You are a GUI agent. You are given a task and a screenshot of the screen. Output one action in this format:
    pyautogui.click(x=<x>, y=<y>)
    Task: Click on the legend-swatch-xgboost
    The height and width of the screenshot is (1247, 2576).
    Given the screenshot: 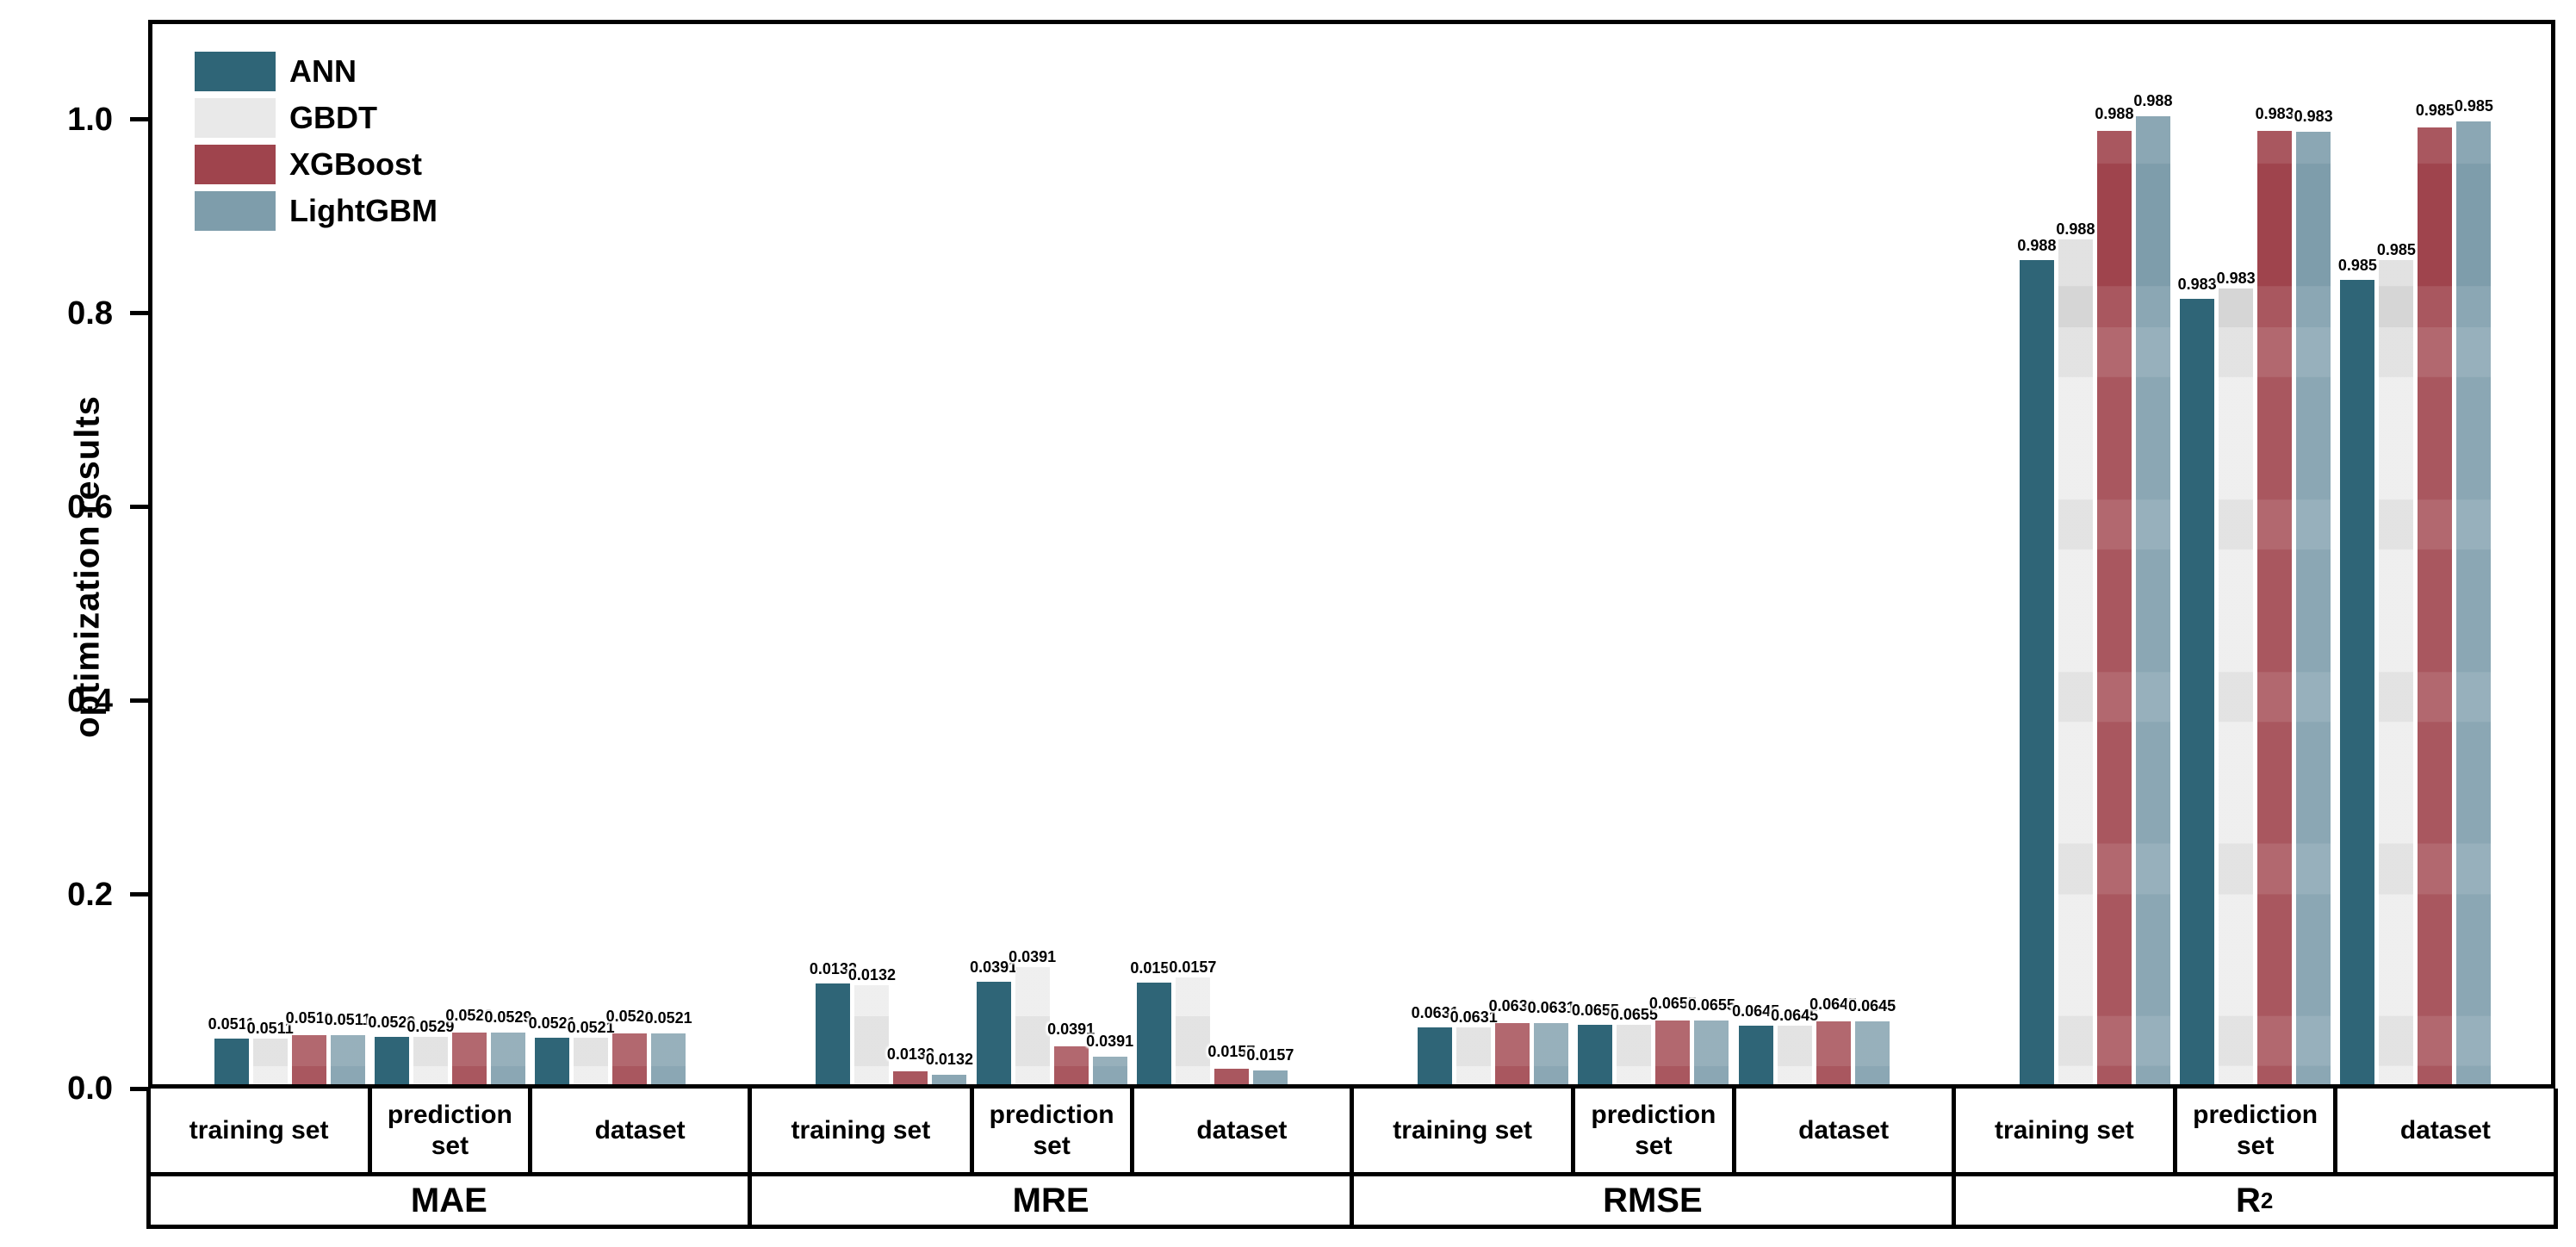 What is the action you would take?
    pyautogui.click(x=235, y=165)
    